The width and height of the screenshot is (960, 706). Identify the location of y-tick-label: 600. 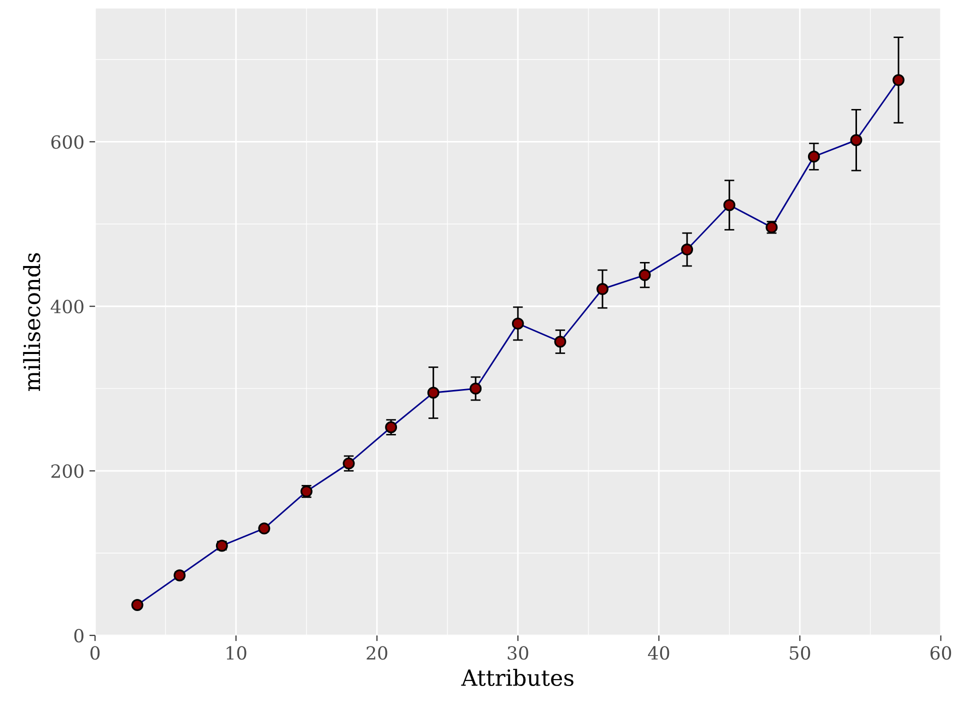
(67, 142).